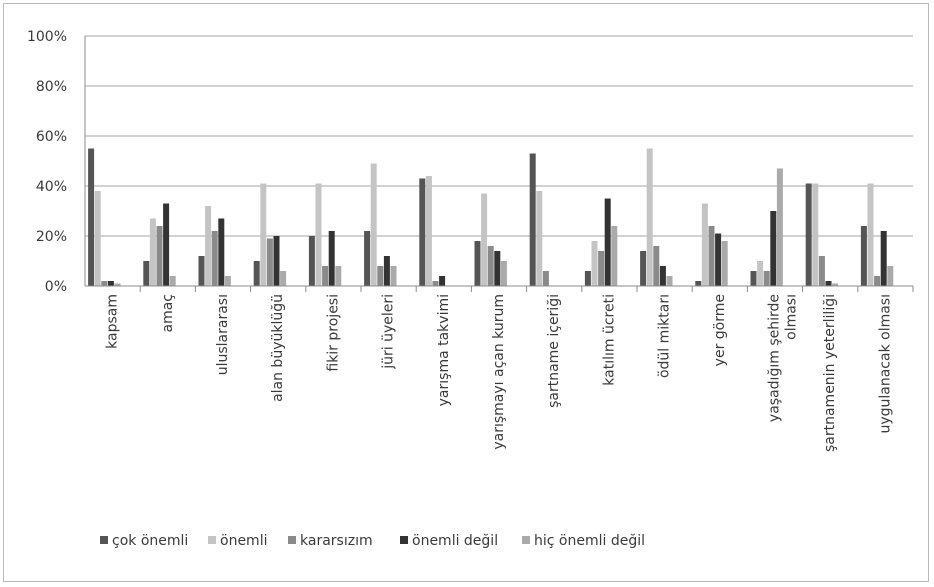 Image resolution: width=934 pixels, height=587 pixels. I want to click on legend-item: önemli, so click(237, 541).